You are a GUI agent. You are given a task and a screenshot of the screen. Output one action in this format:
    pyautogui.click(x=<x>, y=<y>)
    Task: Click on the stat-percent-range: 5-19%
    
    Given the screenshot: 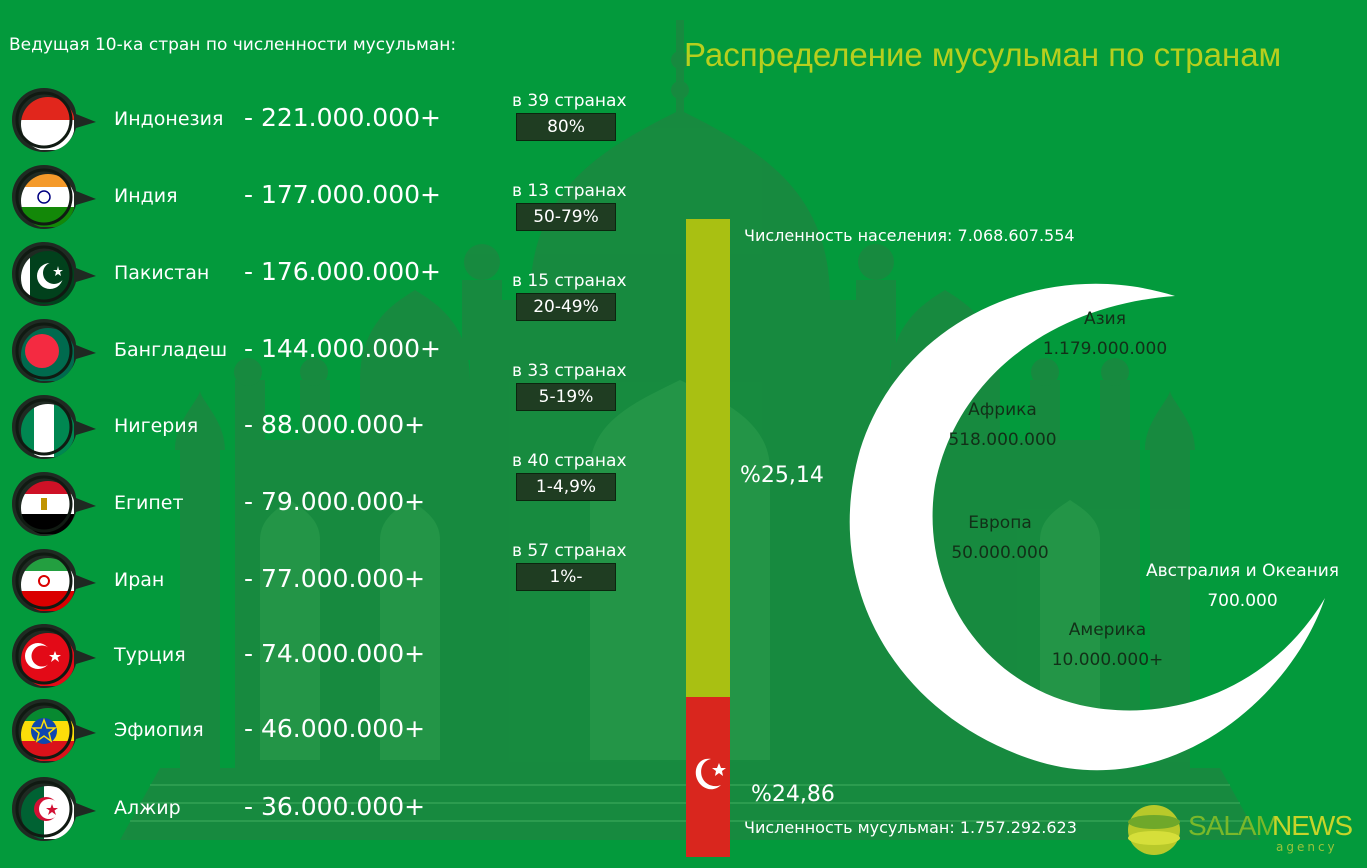 What is the action you would take?
    pyautogui.click(x=566, y=397)
    